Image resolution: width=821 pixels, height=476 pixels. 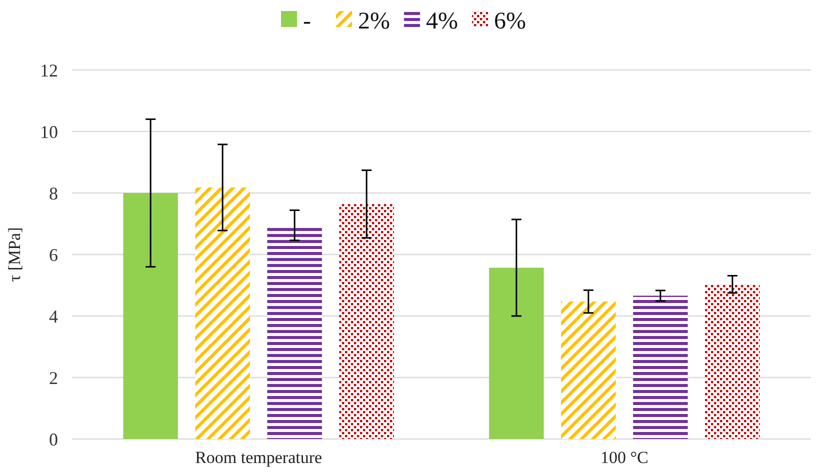 What do you see at coordinates (49, 132) in the screenshot?
I see `y-tick-label: 10` at bounding box center [49, 132].